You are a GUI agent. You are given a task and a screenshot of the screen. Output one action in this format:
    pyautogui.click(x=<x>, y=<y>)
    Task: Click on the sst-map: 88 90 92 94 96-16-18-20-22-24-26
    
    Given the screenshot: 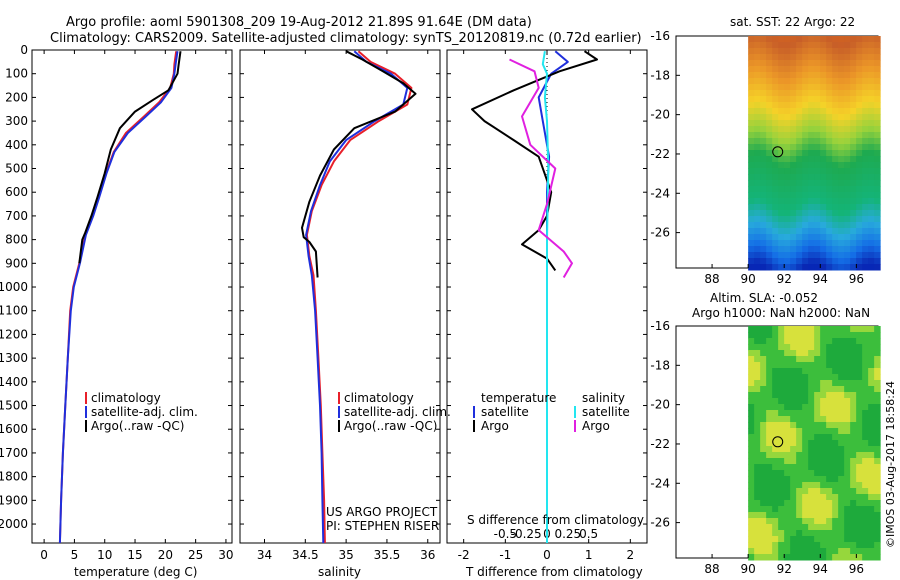 What is the action you would take?
    pyautogui.click(x=765, y=157)
    